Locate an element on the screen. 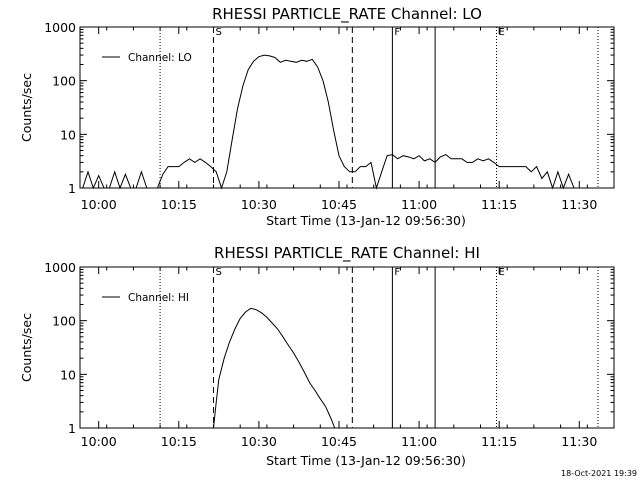 The height and width of the screenshot is (480, 640). legend-label: Channel: LO is located at coordinates (160, 58).